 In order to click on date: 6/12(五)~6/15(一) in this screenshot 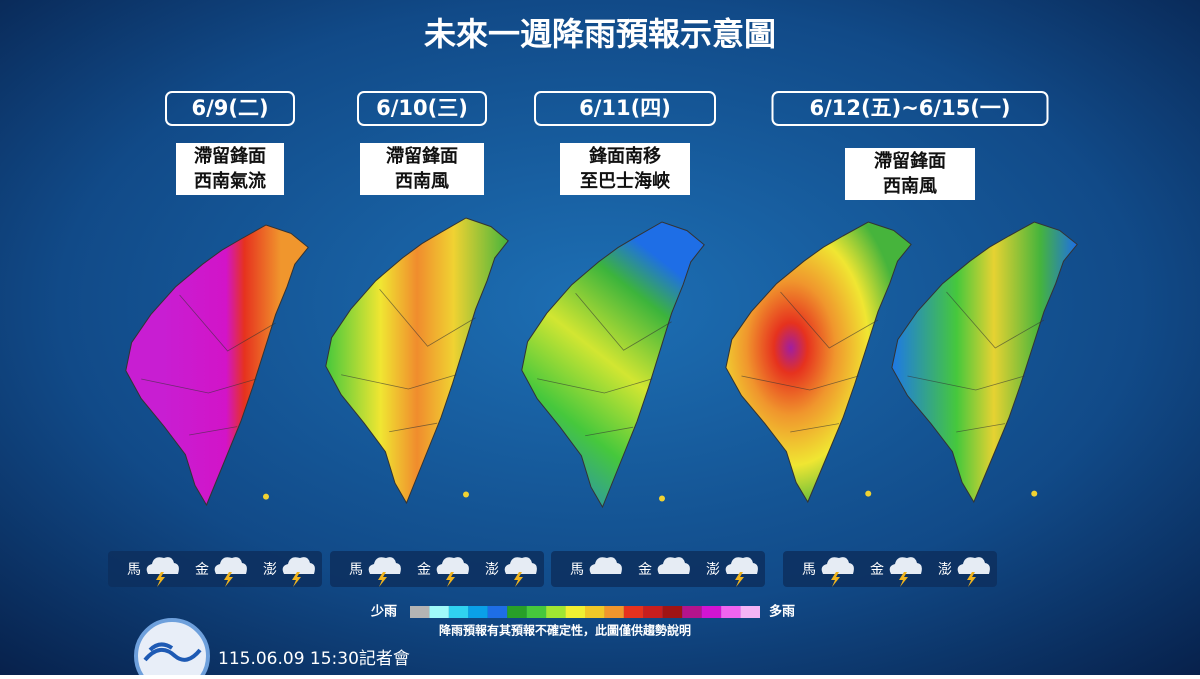, I will do `click(910, 108)`.